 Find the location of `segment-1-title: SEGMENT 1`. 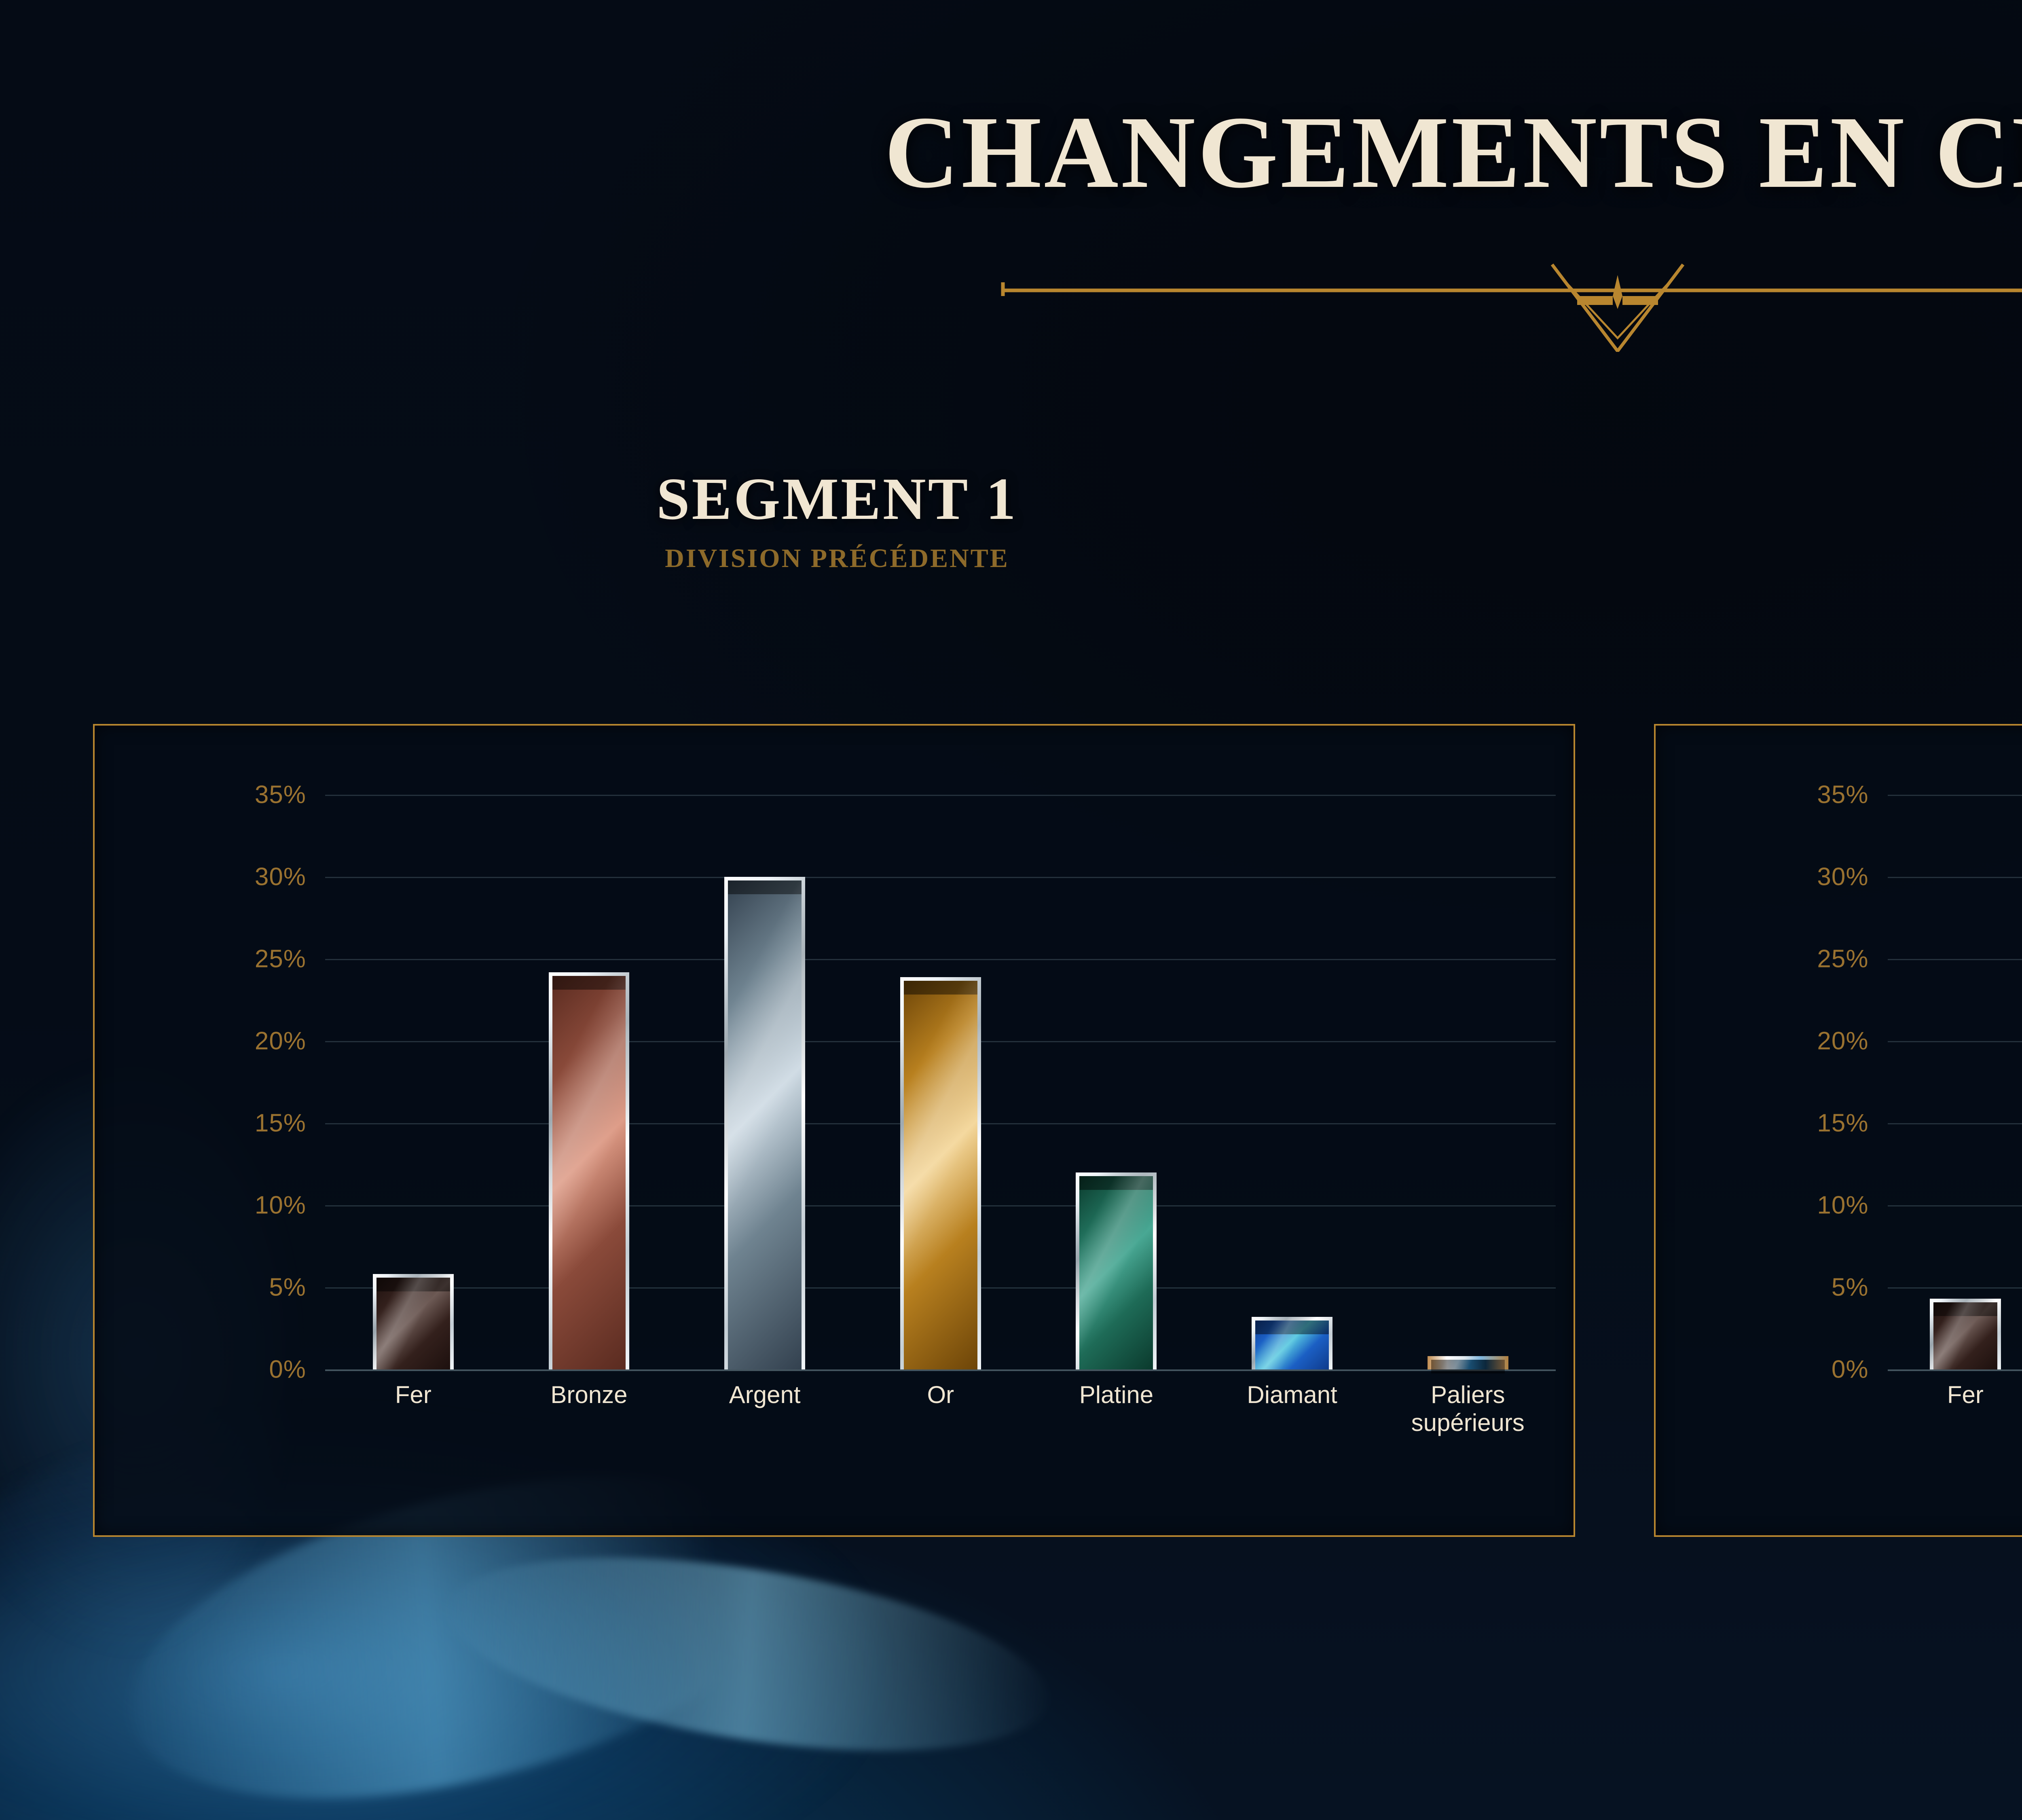

segment-1-title: SEGMENT 1 is located at coordinates (837, 499).